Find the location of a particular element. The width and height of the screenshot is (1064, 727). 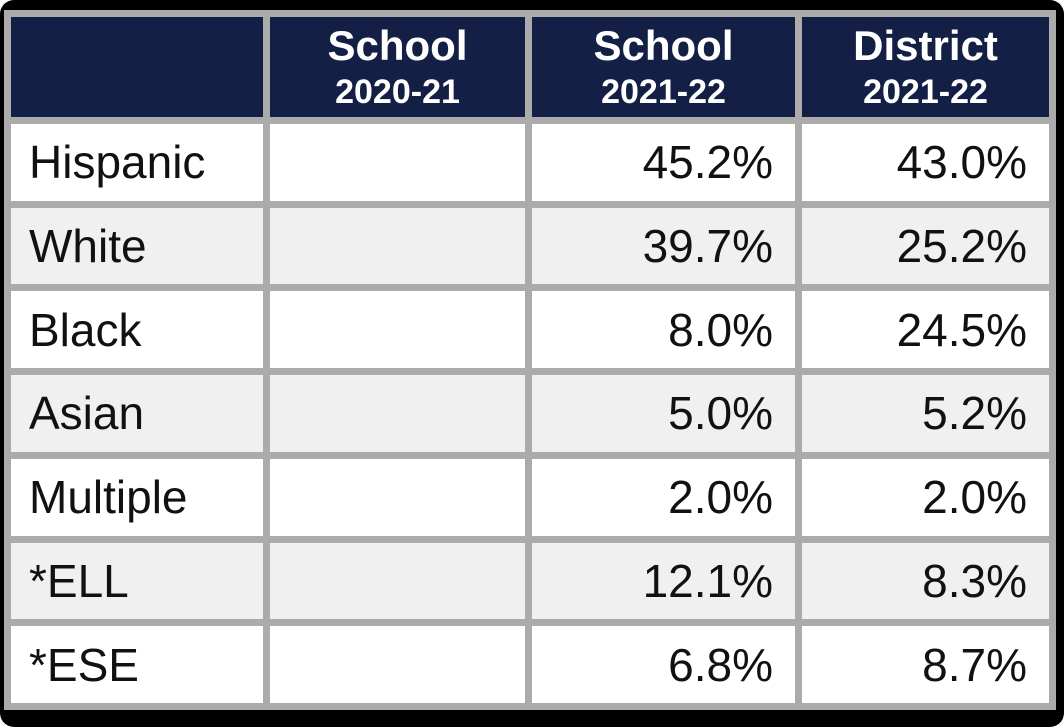

value-school-2021-22: 6.8% is located at coordinates (663, 664).